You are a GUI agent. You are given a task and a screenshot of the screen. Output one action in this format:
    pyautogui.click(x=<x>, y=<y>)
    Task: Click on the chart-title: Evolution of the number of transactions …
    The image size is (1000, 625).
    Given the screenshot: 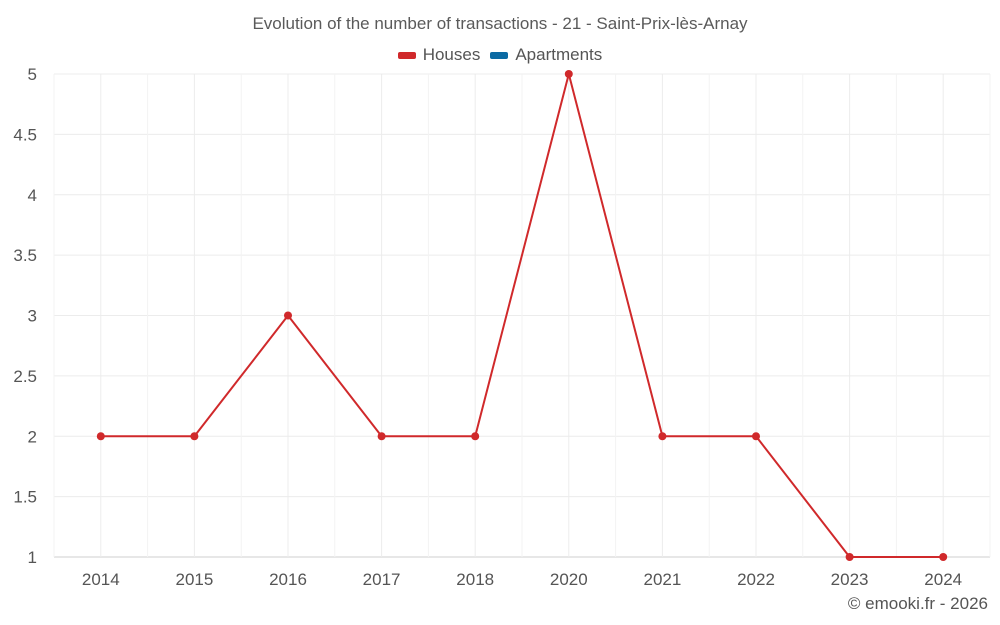 What is the action you would take?
    pyautogui.click(x=500, y=23)
    